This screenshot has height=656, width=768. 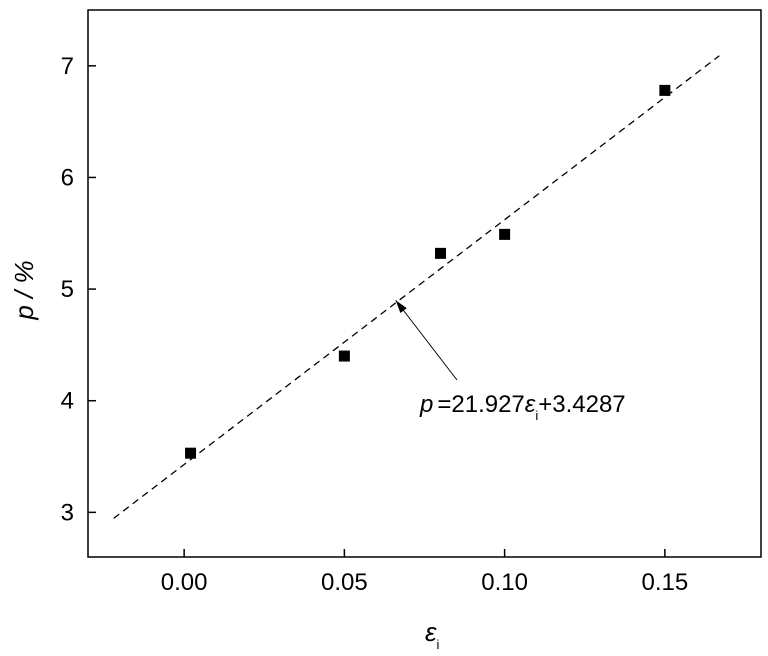 What do you see at coordinates (67, 512) in the screenshot?
I see `y-tick-label: 3` at bounding box center [67, 512].